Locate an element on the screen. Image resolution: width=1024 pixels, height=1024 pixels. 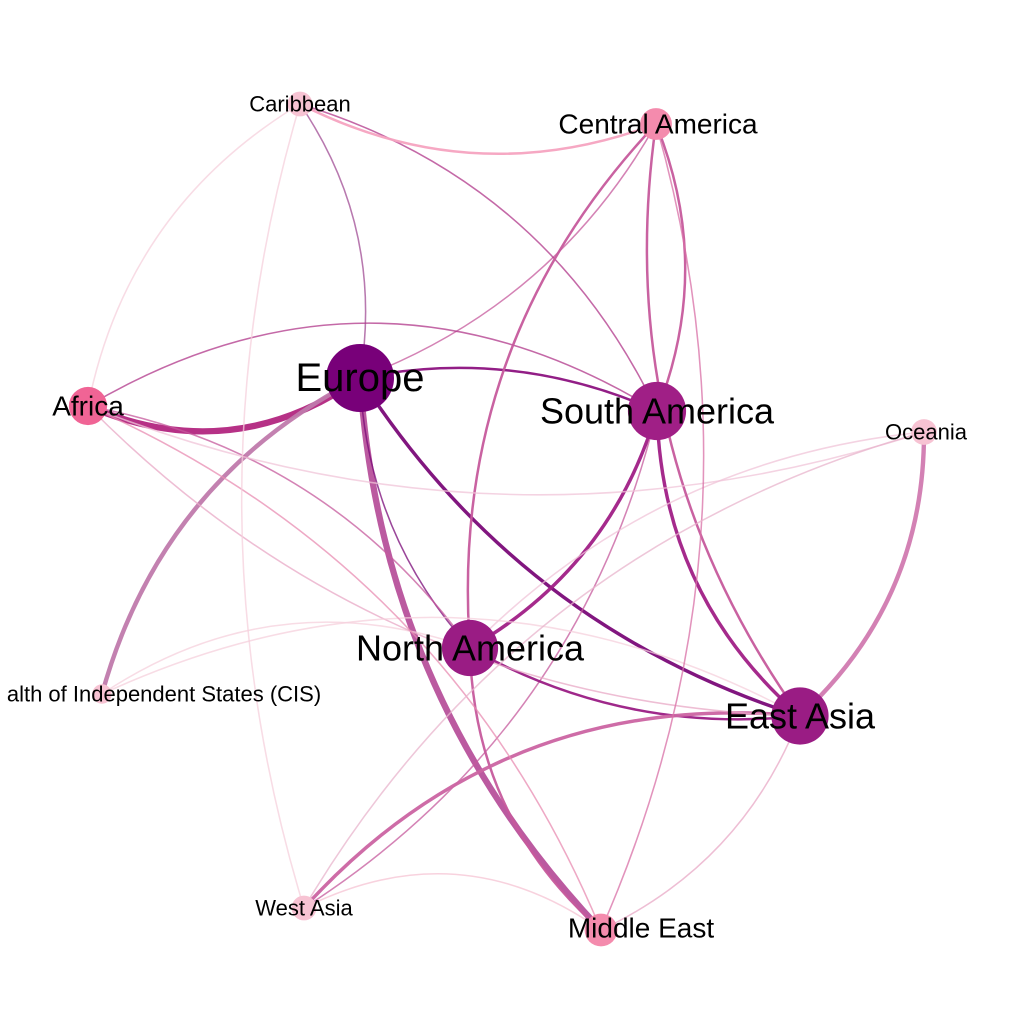
node-label-caribbean: Caribbean is located at coordinates (300, 104).